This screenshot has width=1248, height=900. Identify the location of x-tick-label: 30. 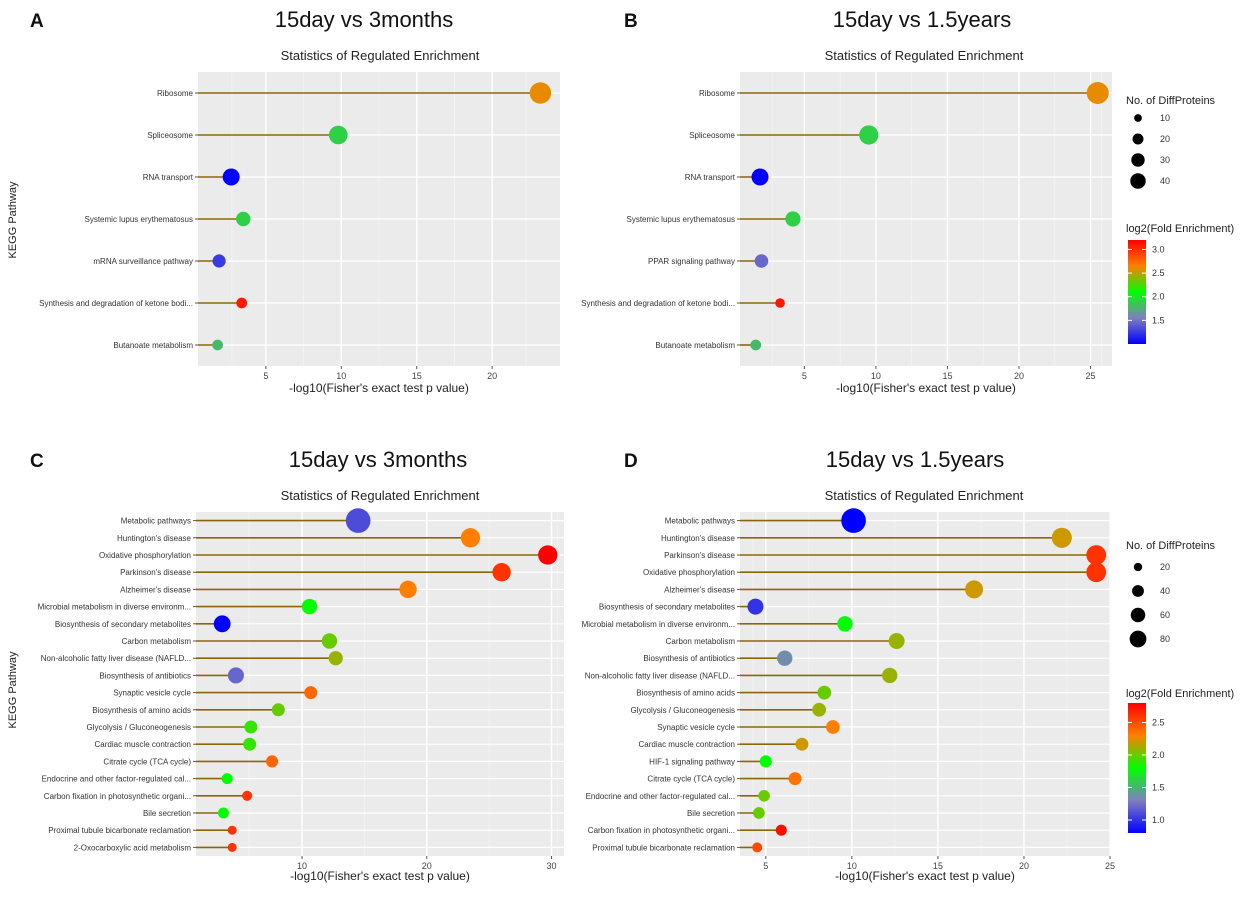
(552, 866).